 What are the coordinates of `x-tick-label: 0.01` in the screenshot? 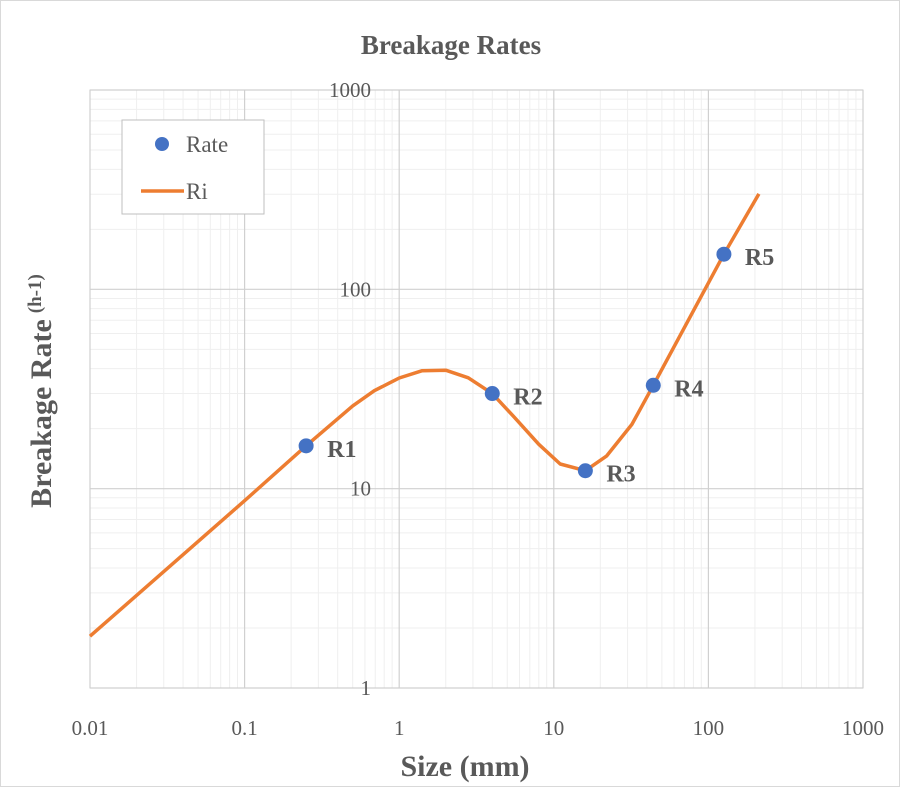 It's located at (90, 728).